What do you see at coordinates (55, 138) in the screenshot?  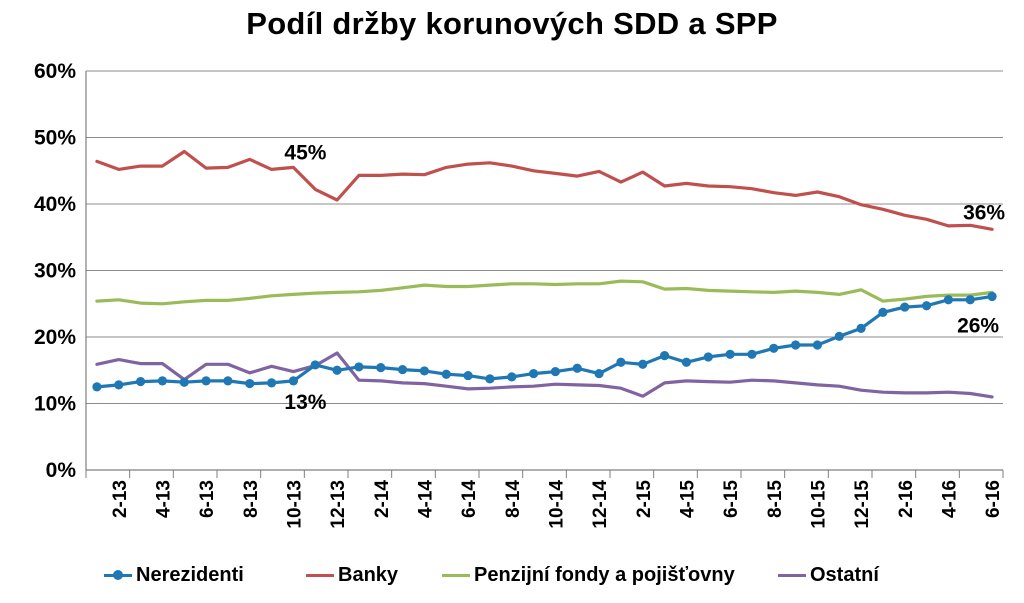 I see `y-tick-label: 50%` at bounding box center [55, 138].